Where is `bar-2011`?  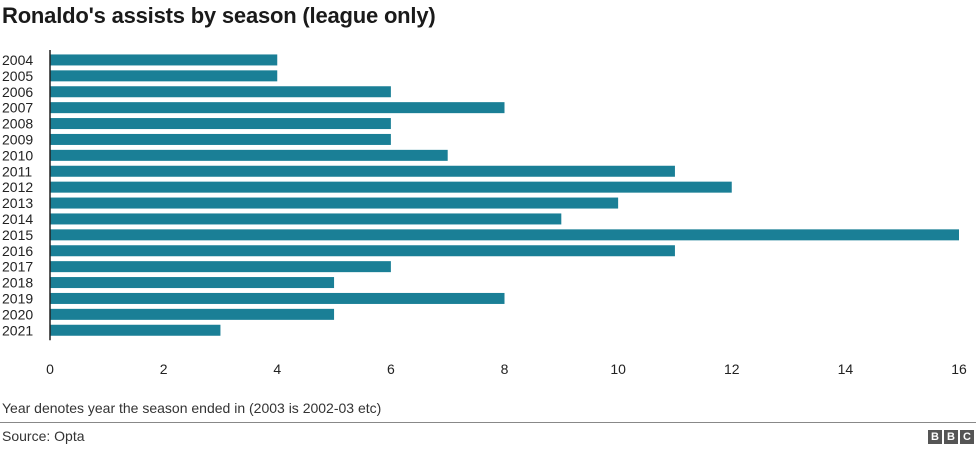 bar-2011 is located at coordinates (362, 171).